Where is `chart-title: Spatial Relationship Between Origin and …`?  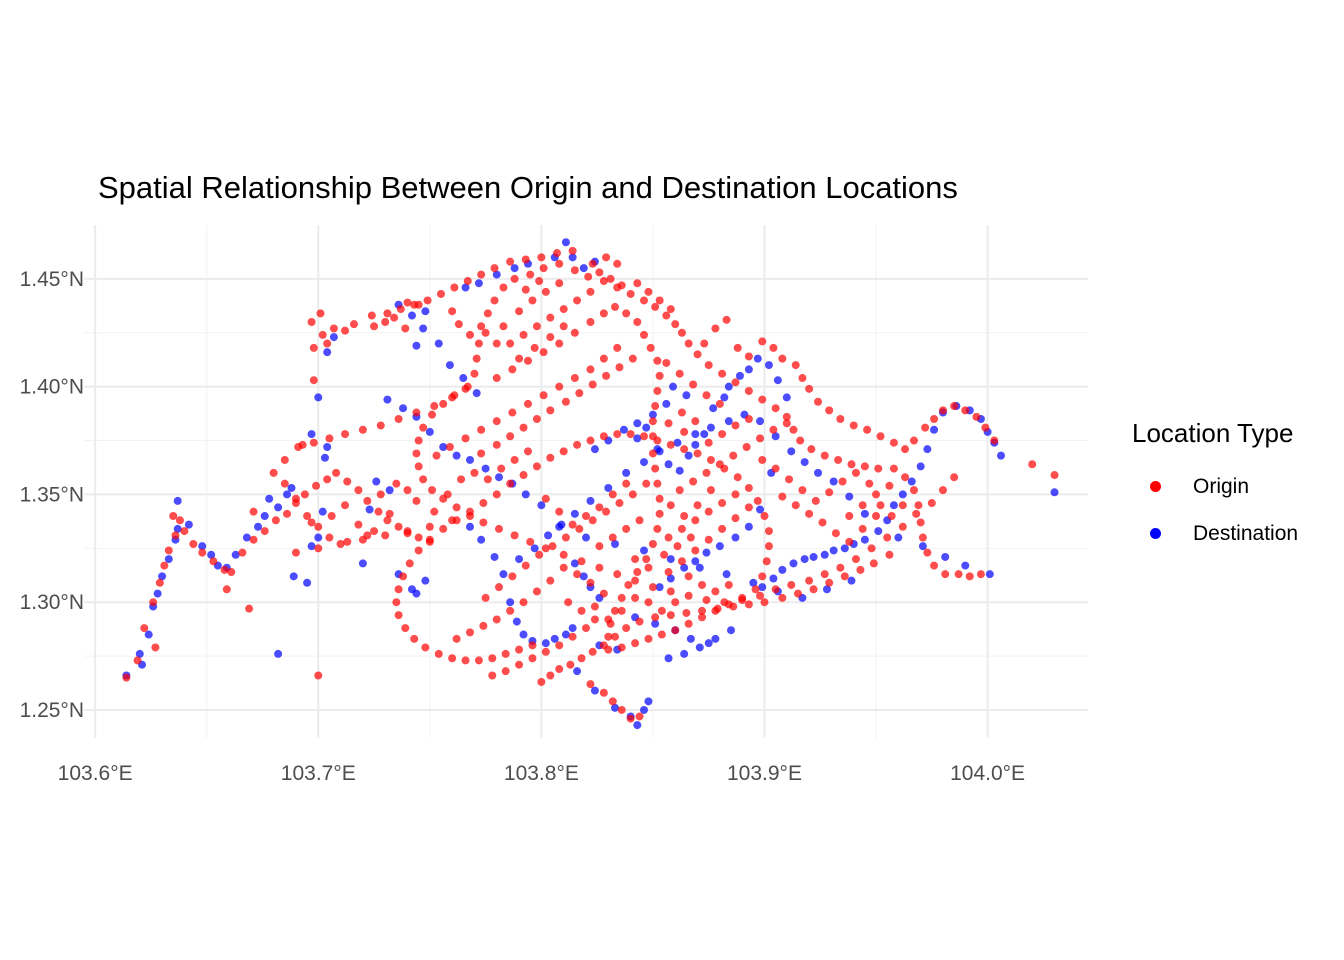 chart-title: Spatial Relationship Between Origin and … is located at coordinates (528, 187).